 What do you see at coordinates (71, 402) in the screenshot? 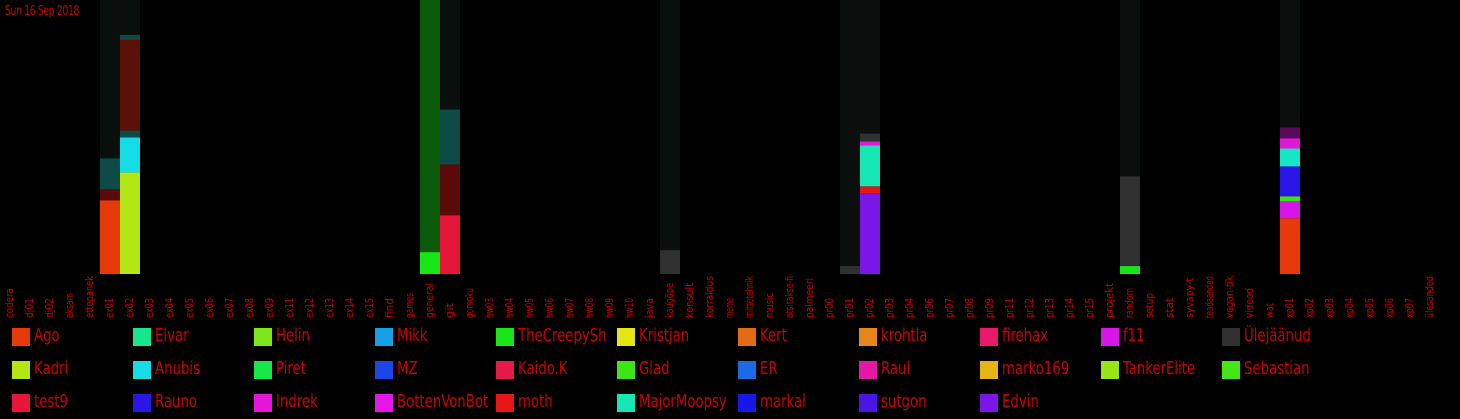
I see `legend-item: test9` at bounding box center [71, 402].